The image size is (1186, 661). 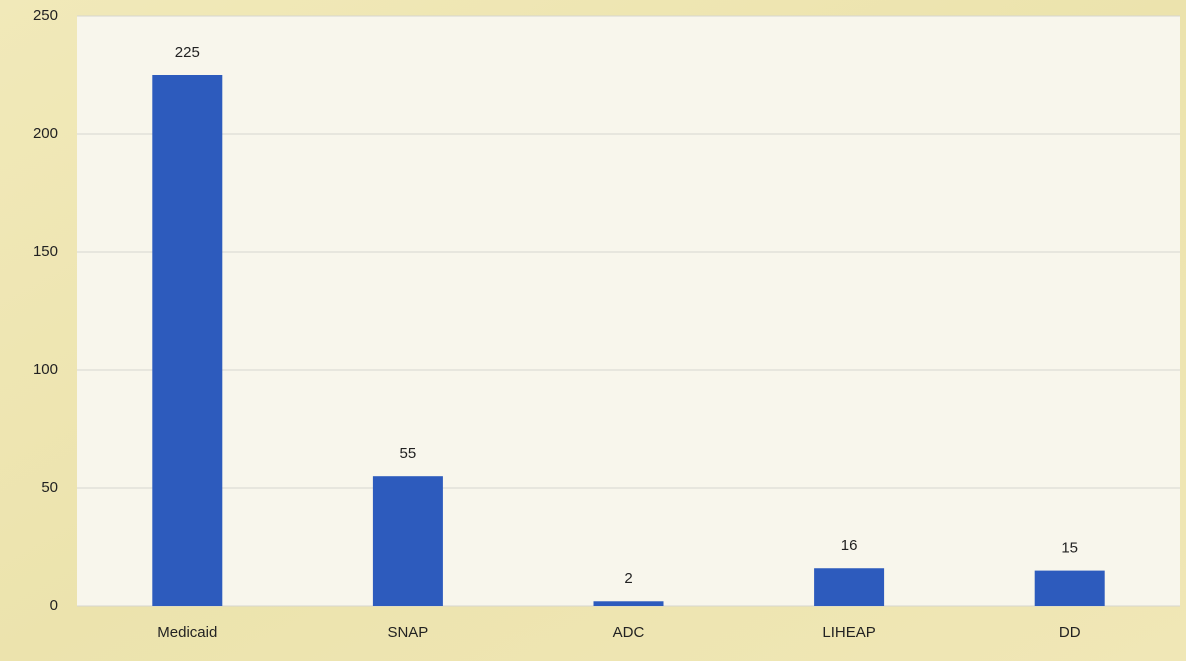 I want to click on x-tick-label: ADC, so click(x=629, y=632).